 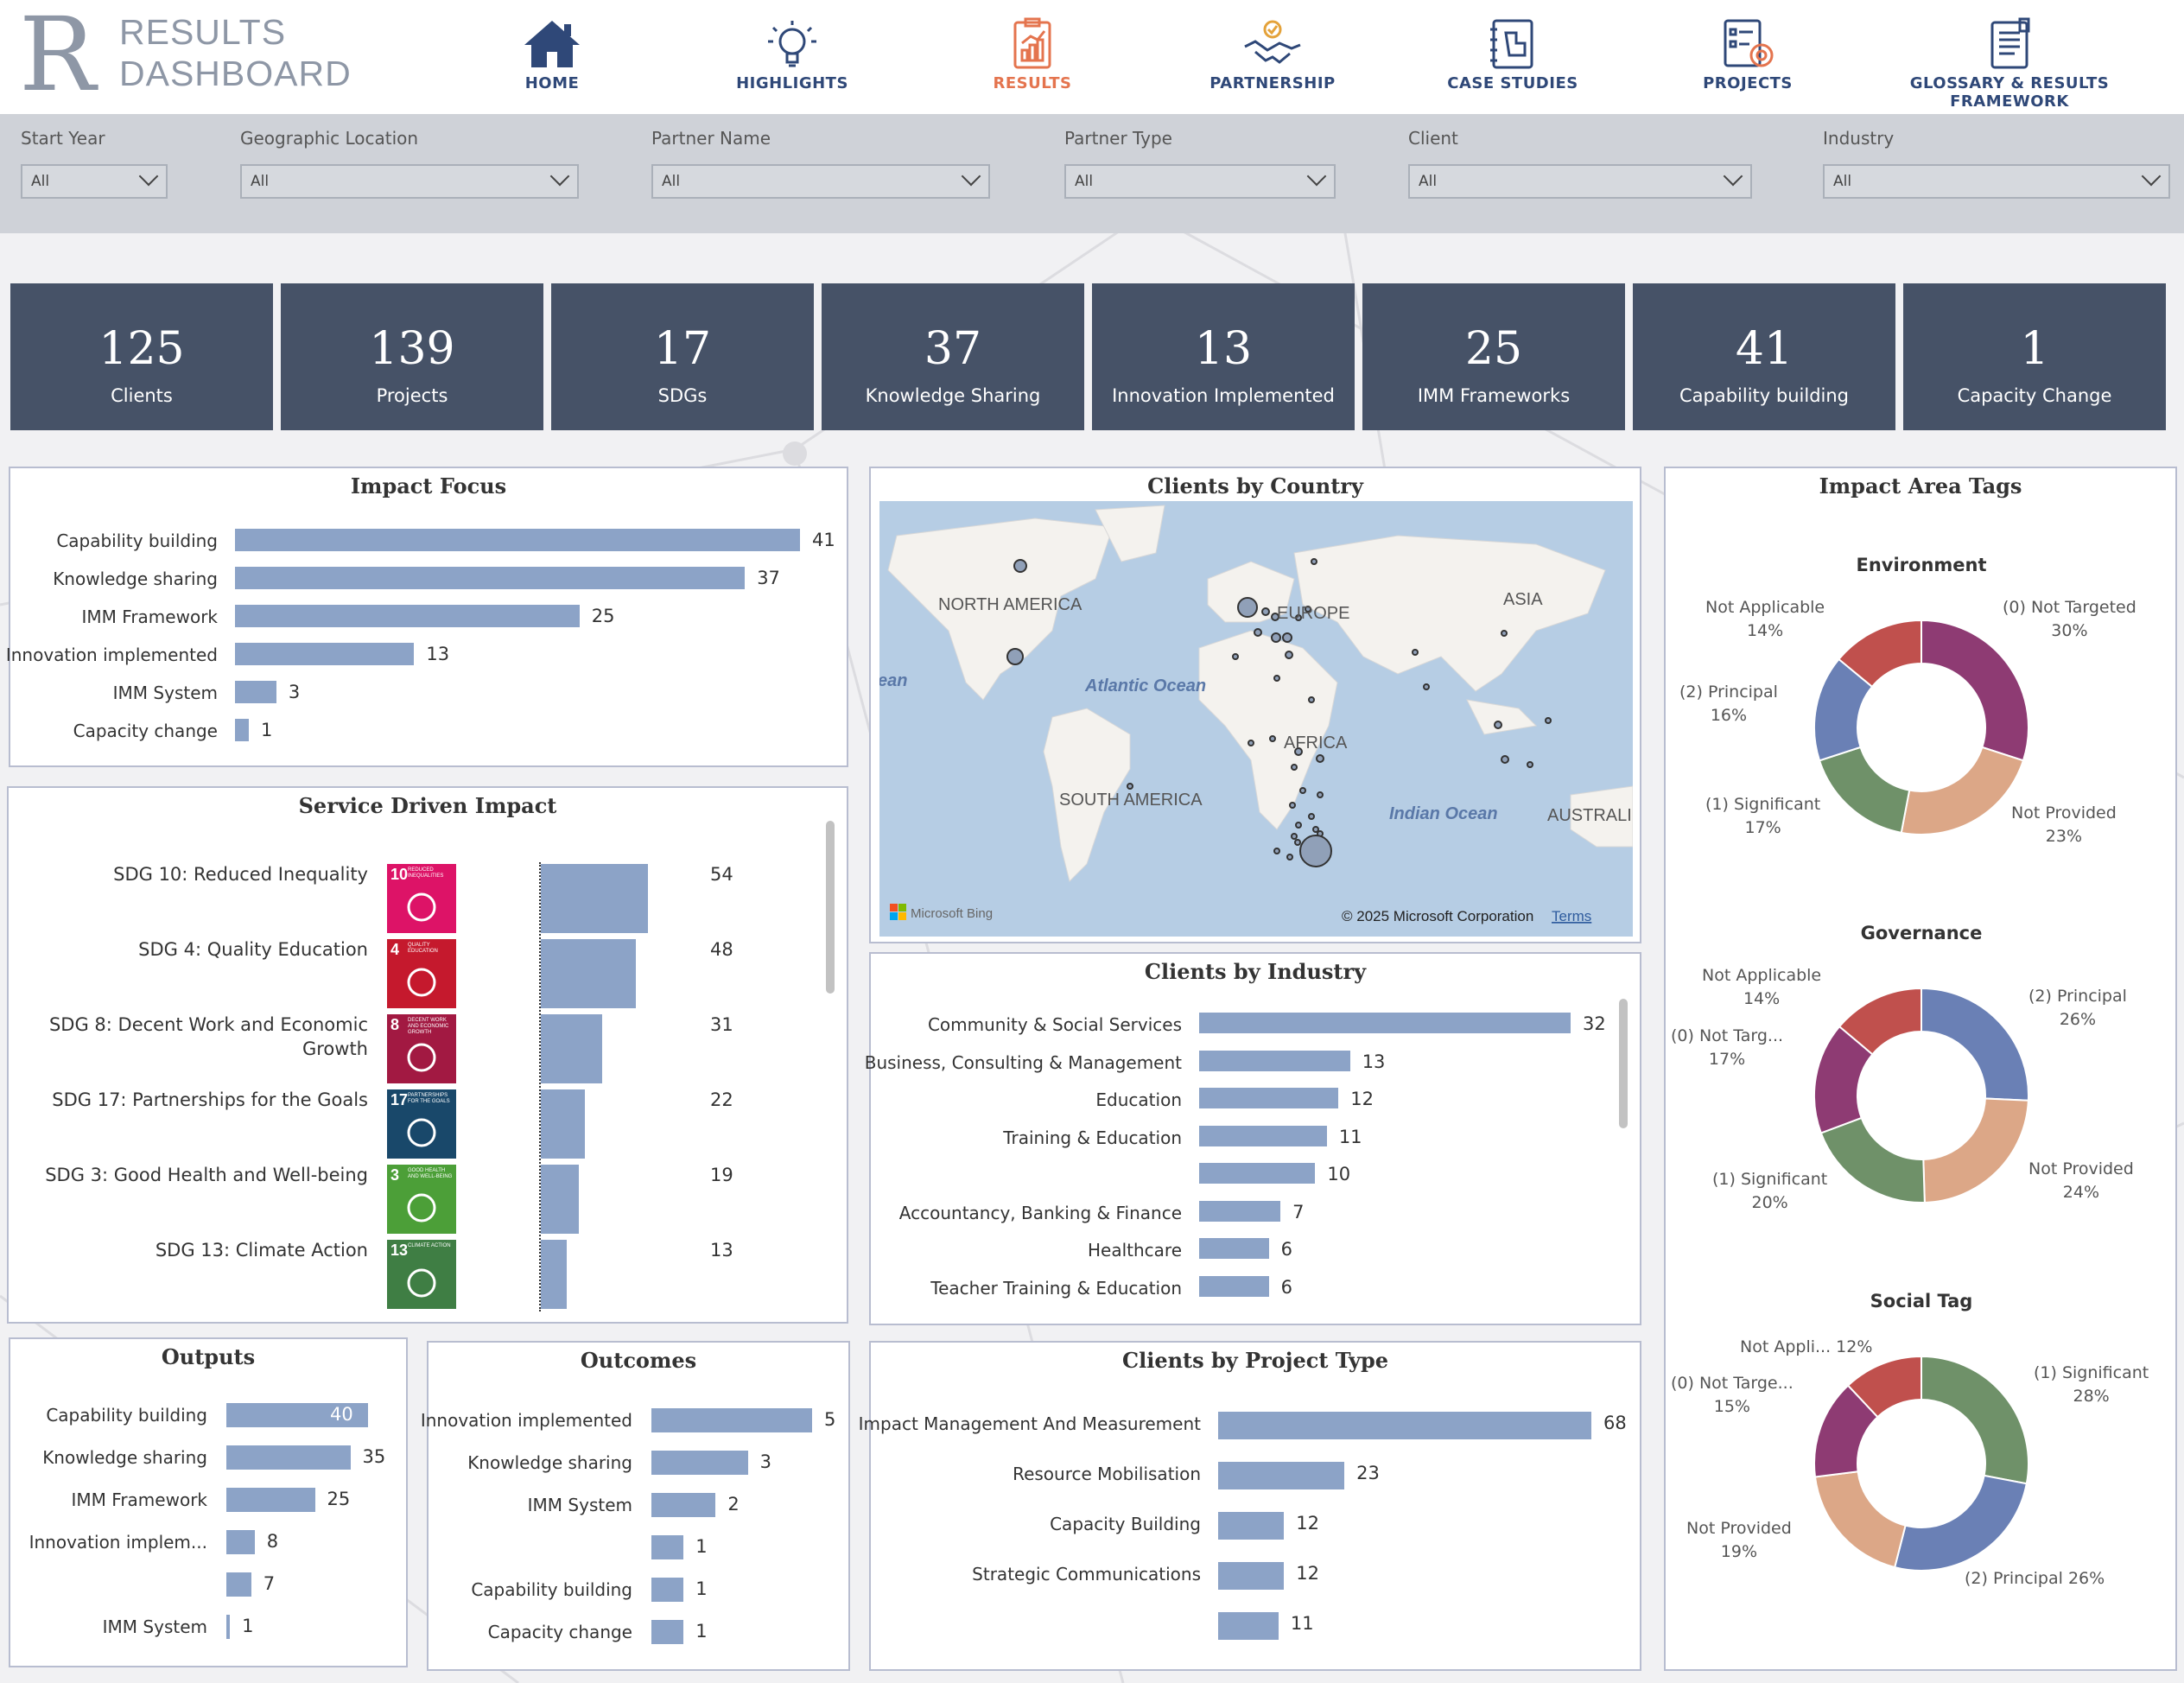 What do you see at coordinates (428, 1274) in the screenshot?
I see `sdg-row: SDG 13: Climate Action 13 CLIMATE ACTION 13` at bounding box center [428, 1274].